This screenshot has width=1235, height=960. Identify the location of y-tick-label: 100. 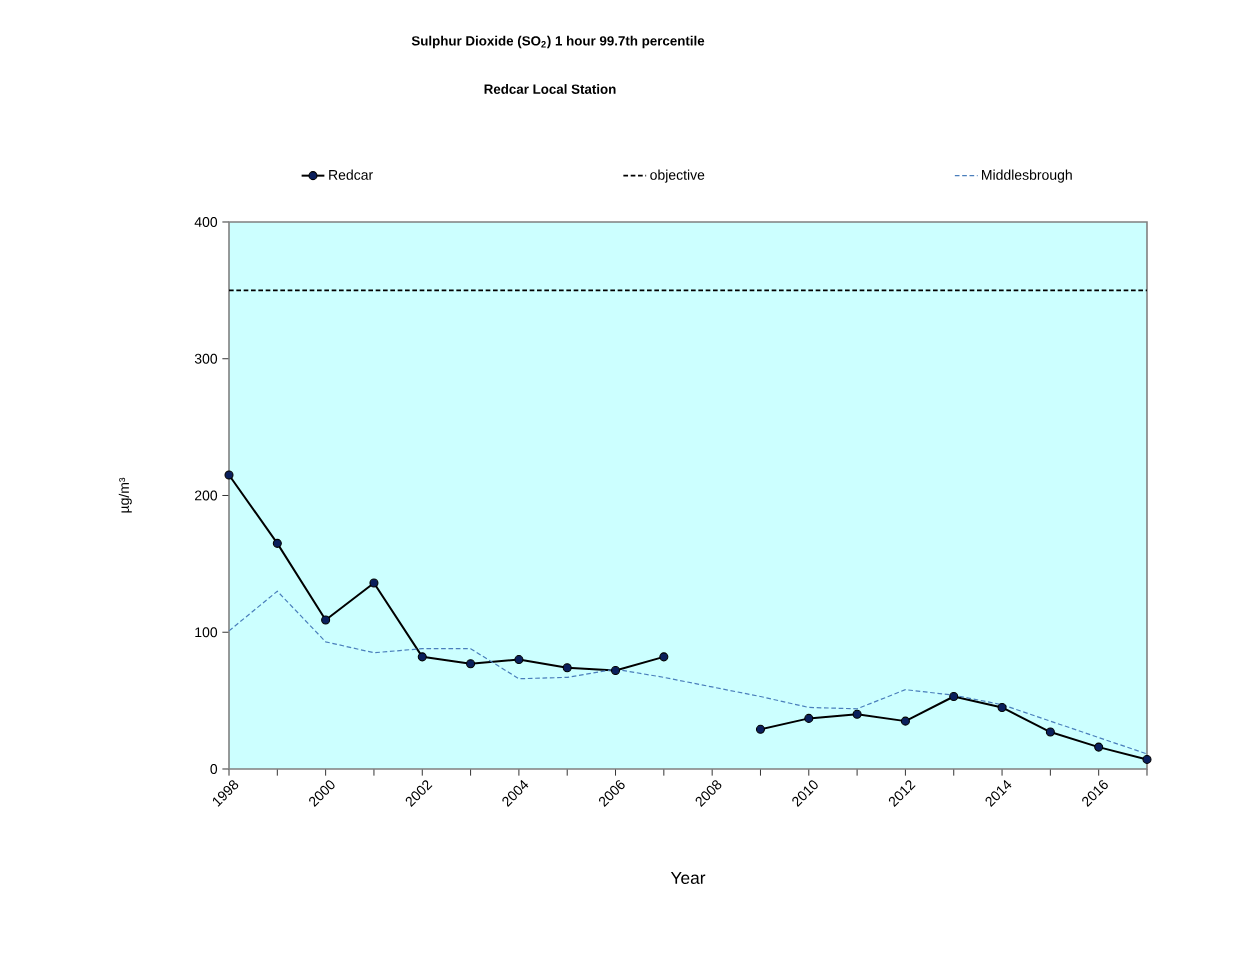
(206, 632).